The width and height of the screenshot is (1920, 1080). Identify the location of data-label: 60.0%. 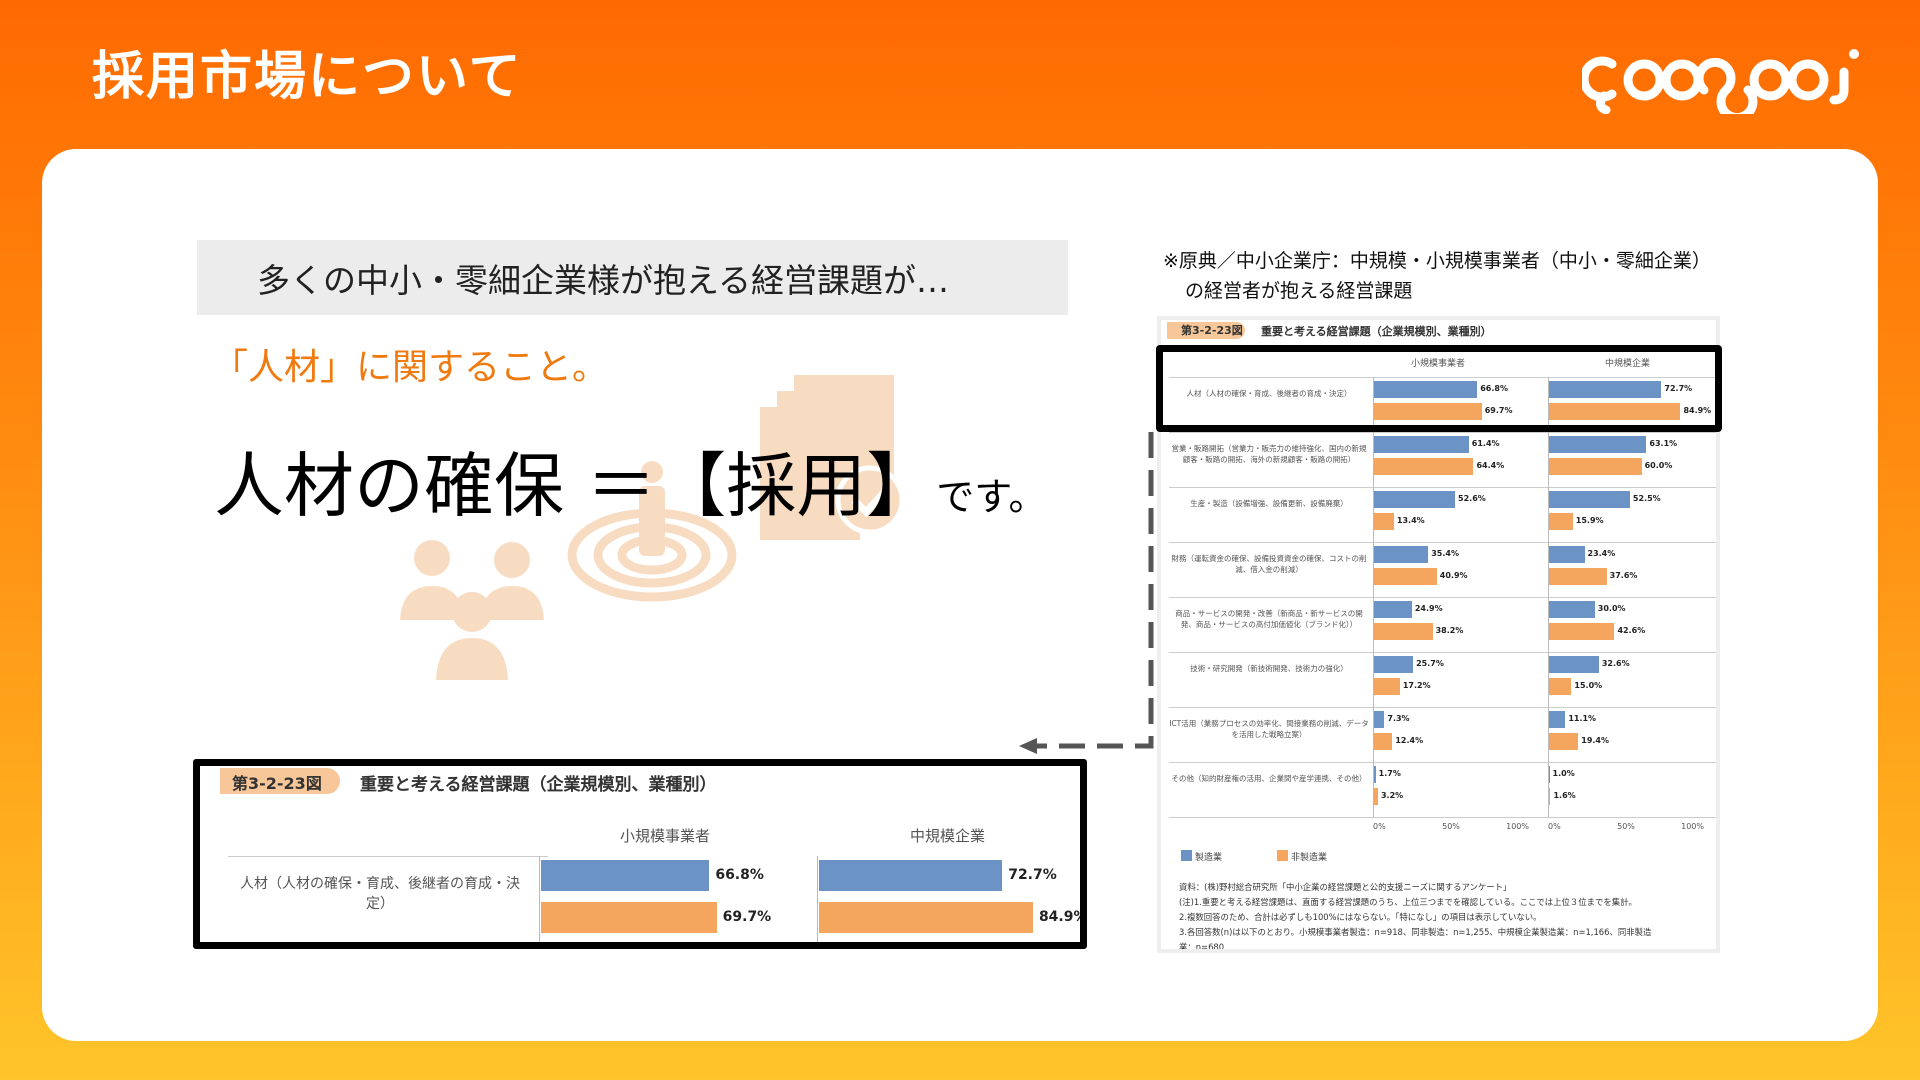
(1658, 465).